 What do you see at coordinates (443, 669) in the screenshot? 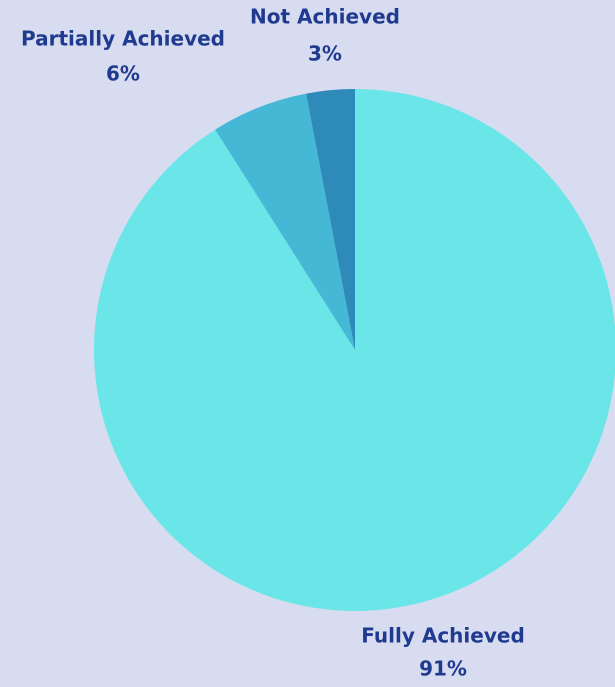
I see `slice-value: 91%` at bounding box center [443, 669].